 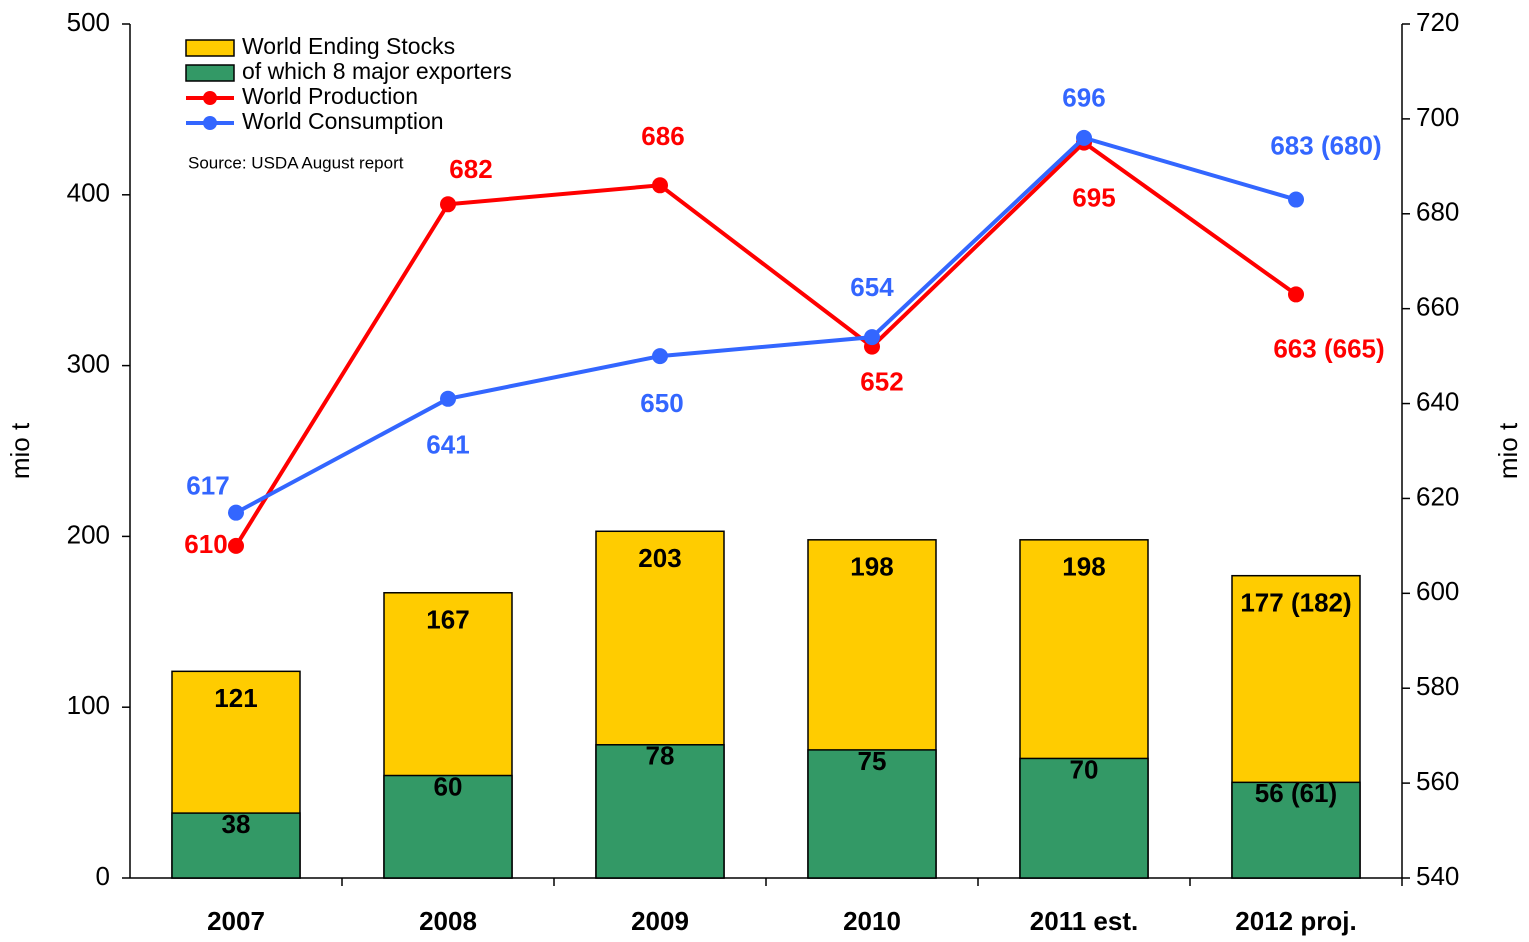 What do you see at coordinates (1296, 793) in the screenshot?
I see `data-label: 56 (61)` at bounding box center [1296, 793].